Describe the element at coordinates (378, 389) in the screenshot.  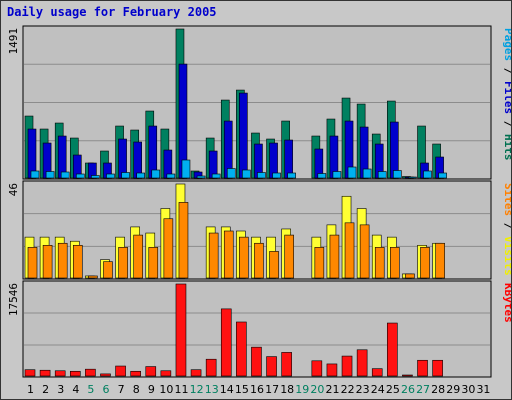
I see `day-label-24: 24` at that location.